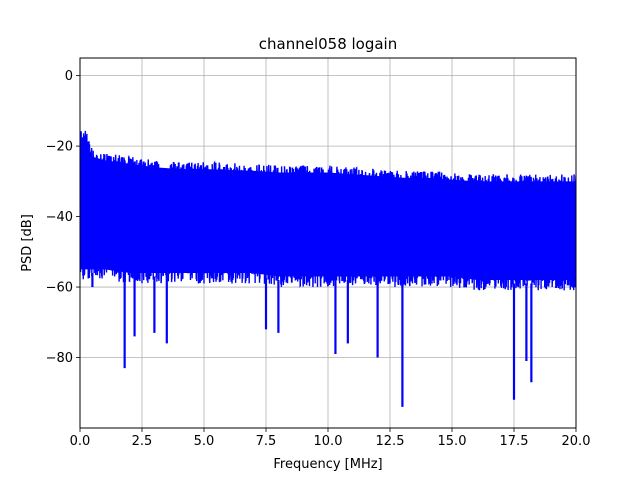 This screenshot has height=480, width=640. I want to click on x-tick-label: 10.0, so click(328, 441).